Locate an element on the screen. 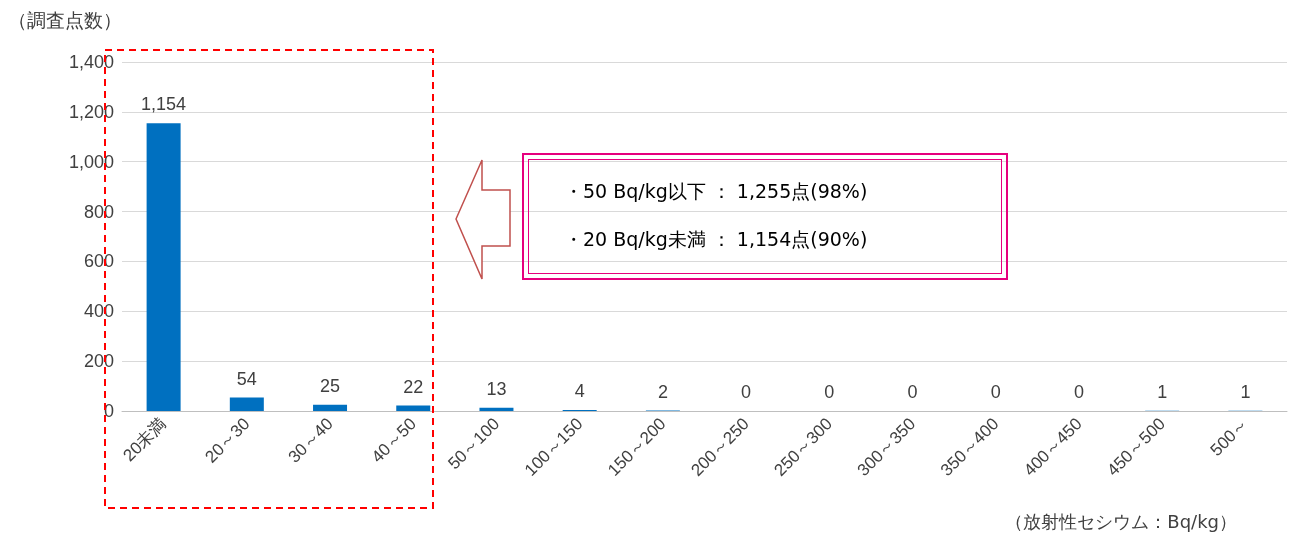  x-tick-label: 40～50 is located at coordinates (393, 440).